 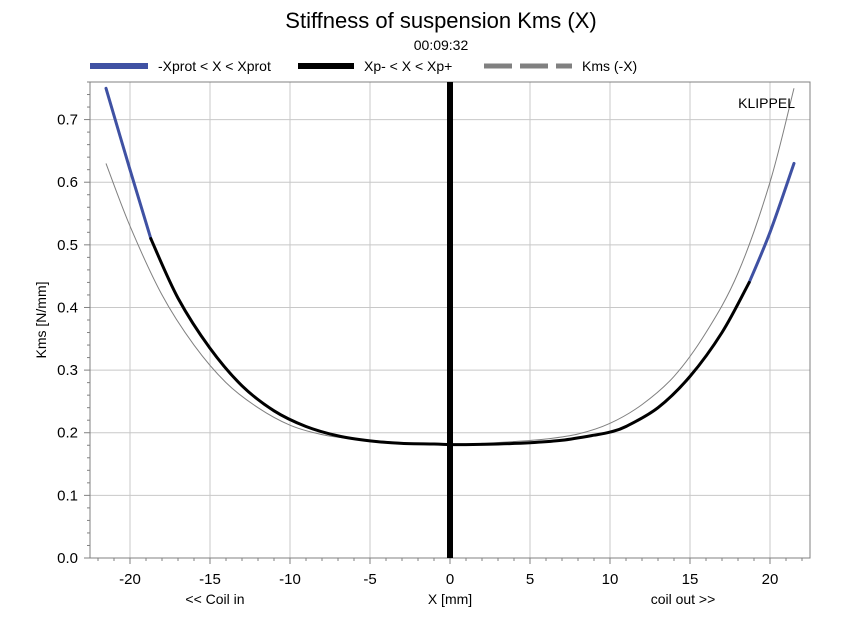 What do you see at coordinates (530, 579) in the screenshot?
I see `x-tick-label: 5` at bounding box center [530, 579].